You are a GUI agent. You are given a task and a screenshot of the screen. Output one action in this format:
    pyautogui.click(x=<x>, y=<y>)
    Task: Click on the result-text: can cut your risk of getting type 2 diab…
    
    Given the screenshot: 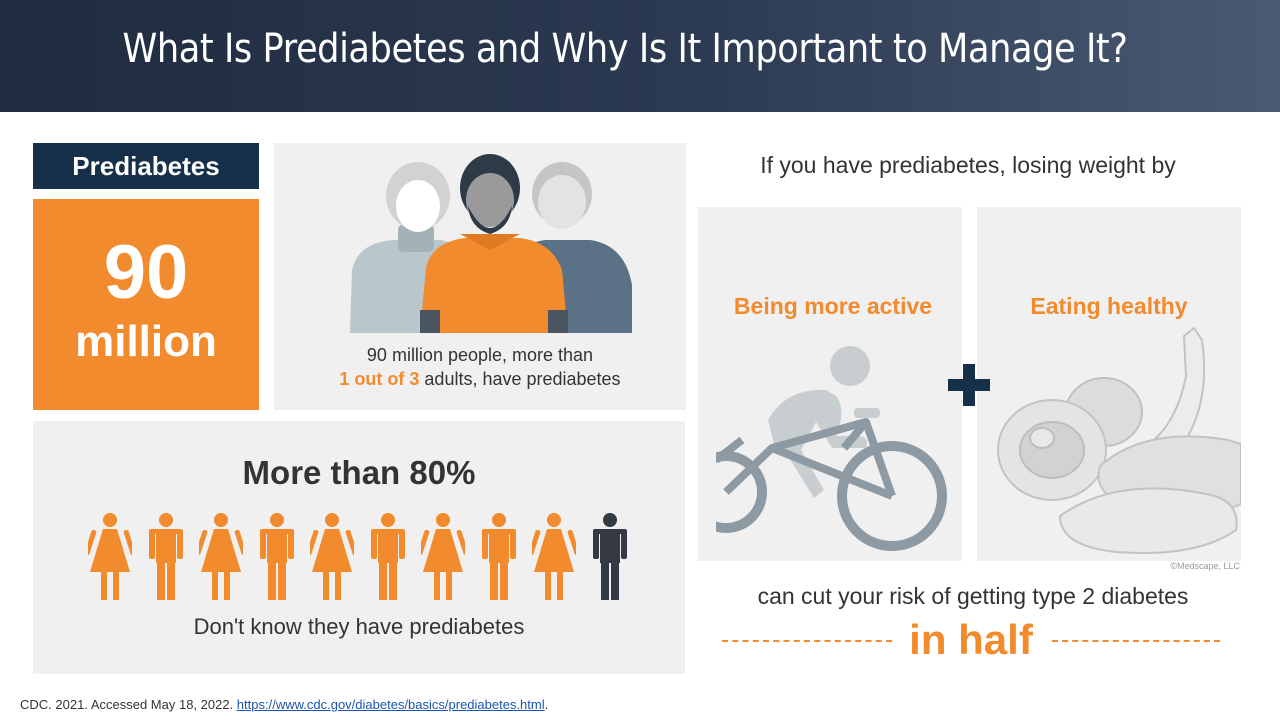 What is the action you would take?
    pyautogui.click(x=973, y=596)
    